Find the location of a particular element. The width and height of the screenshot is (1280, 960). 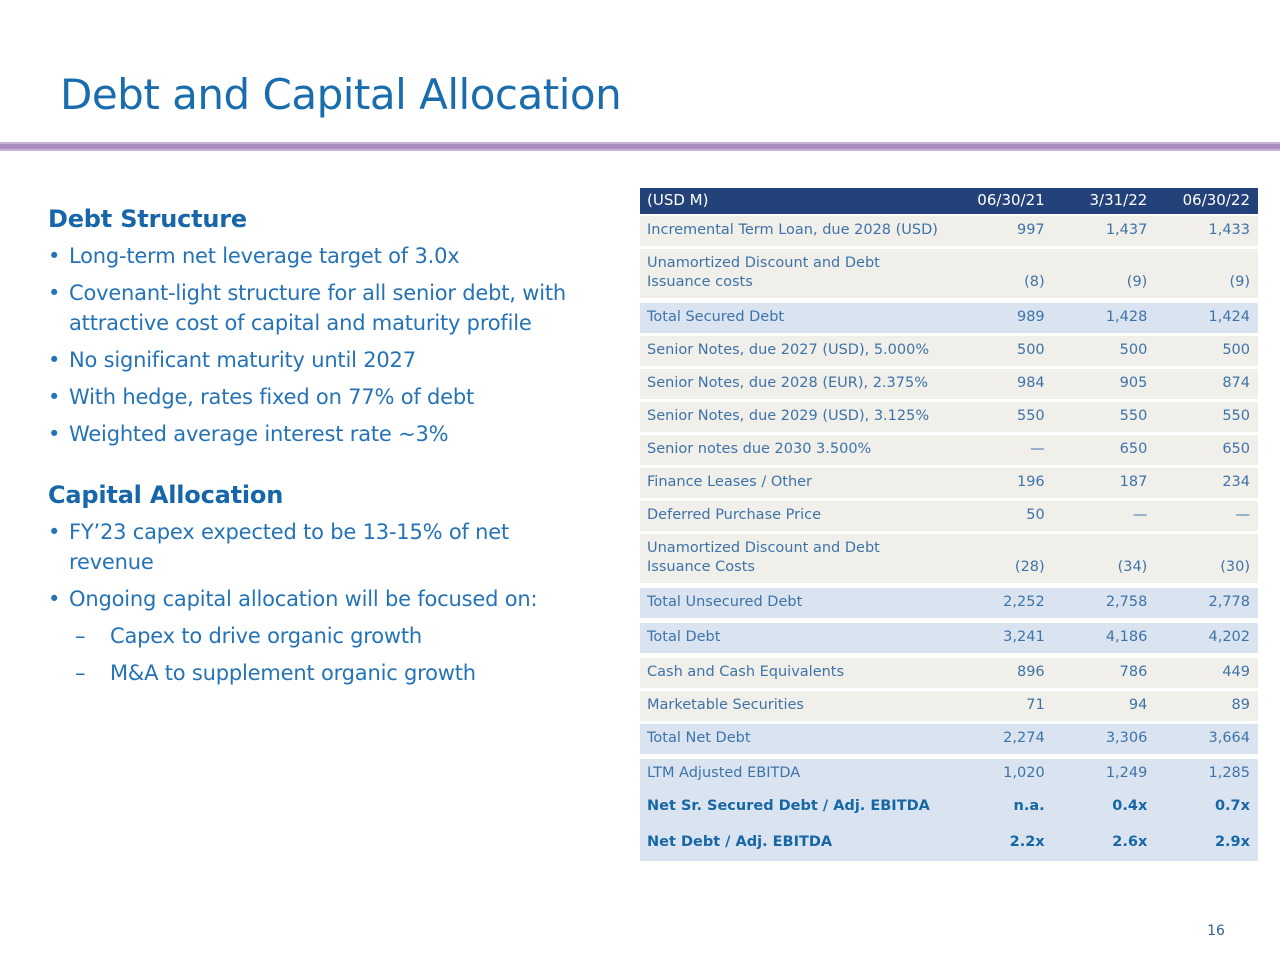

table-header-date-3: 06/30/22 is located at coordinates (1206, 202).